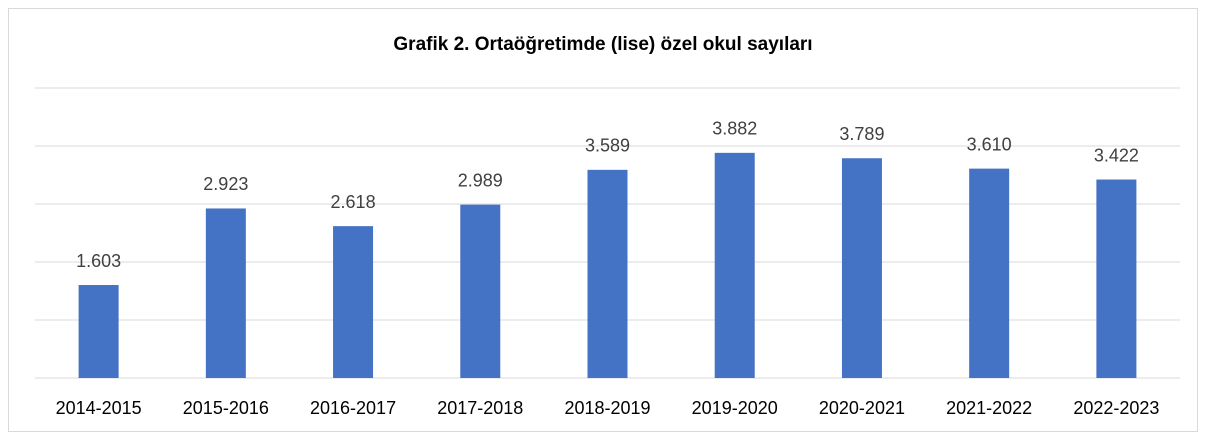 The width and height of the screenshot is (1206, 440). I want to click on x-tick-label: 2020-2021, so click(862, 408).